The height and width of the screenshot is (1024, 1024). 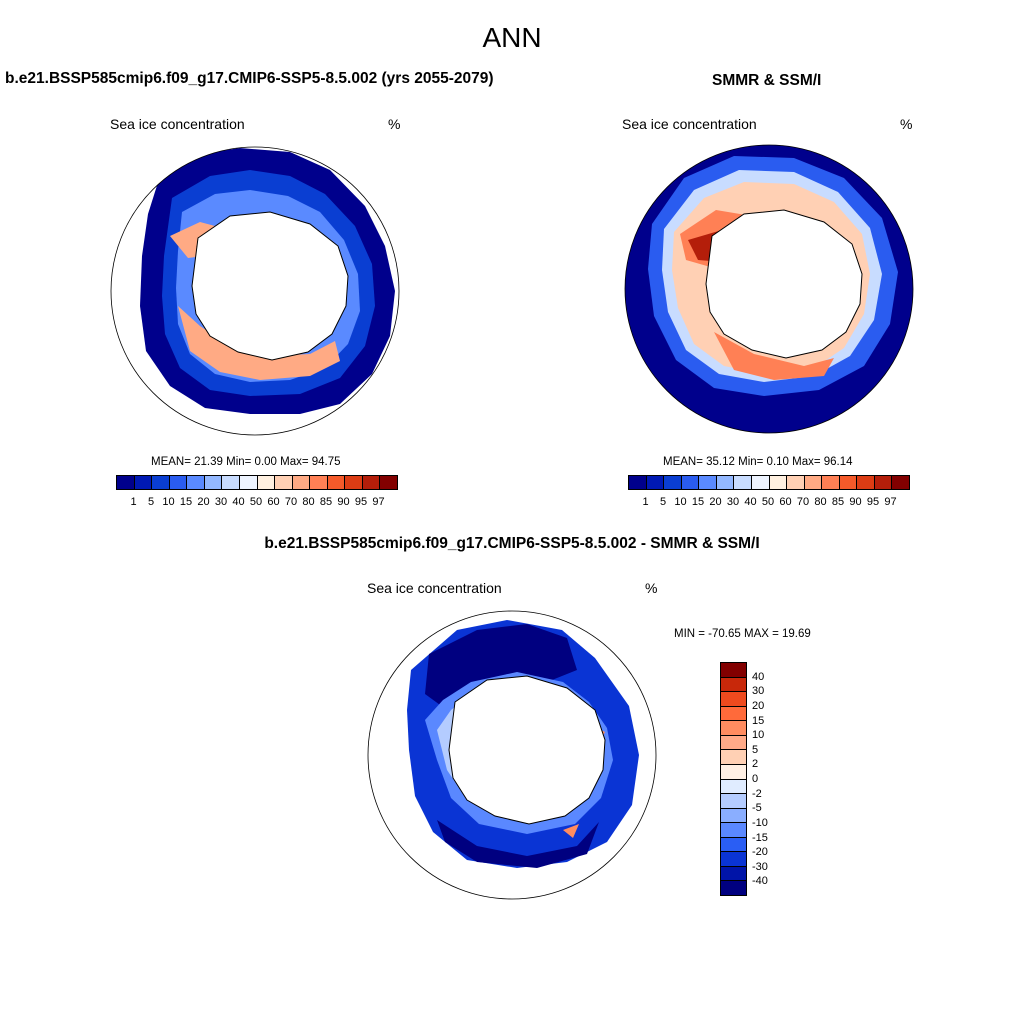 I want to click on obs-colorbar, so click(x=769, y=482).